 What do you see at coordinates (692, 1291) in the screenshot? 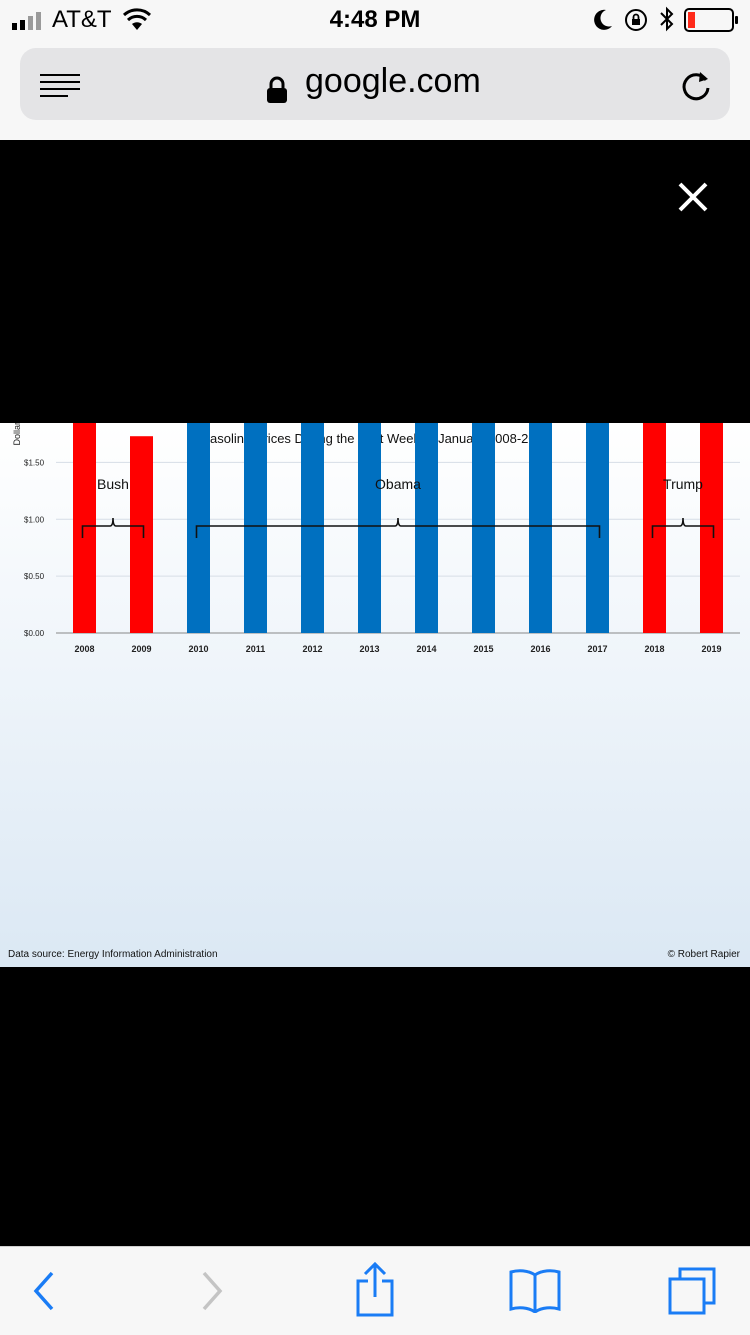
I see `tabs-icon` at bounding box center [692, 1291].